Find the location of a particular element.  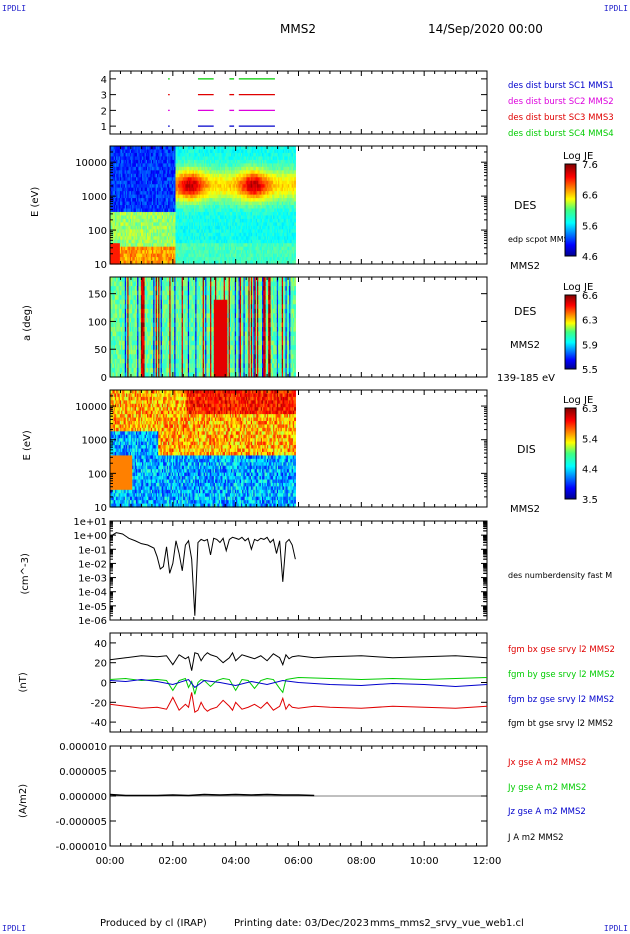

y-tick-label: 4 is located at coordinates (104, 80).